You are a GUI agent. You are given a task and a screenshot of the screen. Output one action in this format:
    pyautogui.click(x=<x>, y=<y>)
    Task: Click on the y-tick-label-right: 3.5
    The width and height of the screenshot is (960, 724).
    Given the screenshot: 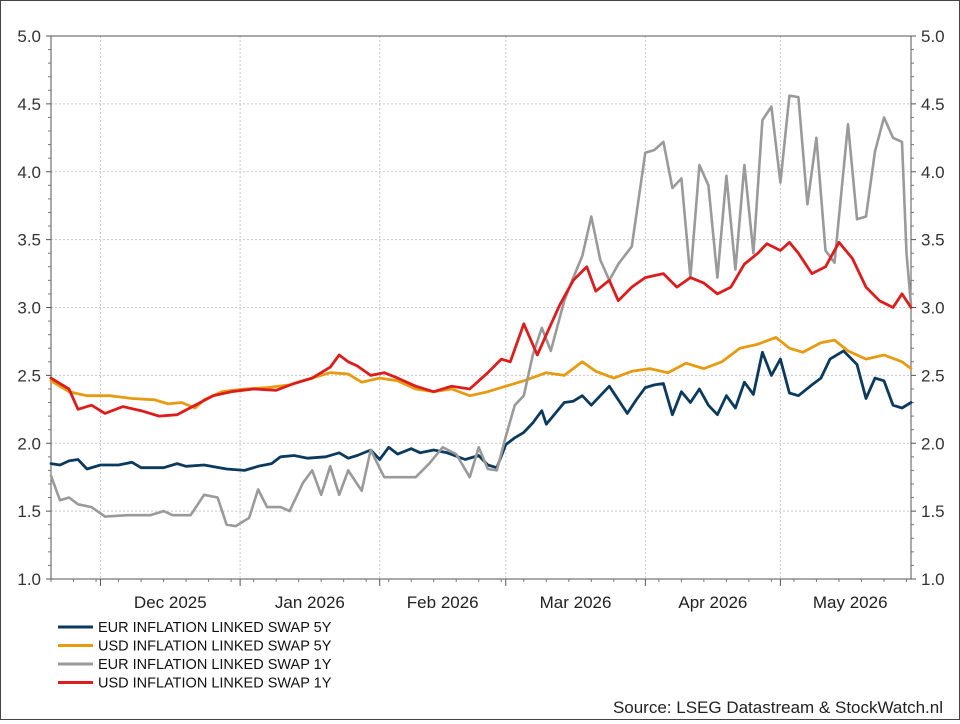 What is the action you would take?
    pyautogui.click(x=933, y=240)
    